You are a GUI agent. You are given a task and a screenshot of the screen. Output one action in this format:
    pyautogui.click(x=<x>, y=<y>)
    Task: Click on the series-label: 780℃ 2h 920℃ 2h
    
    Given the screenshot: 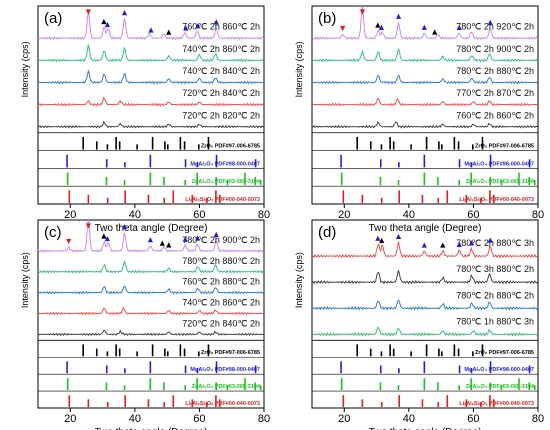 What is the action you would take?
    pyautogui.click(x=495, y=27)
    